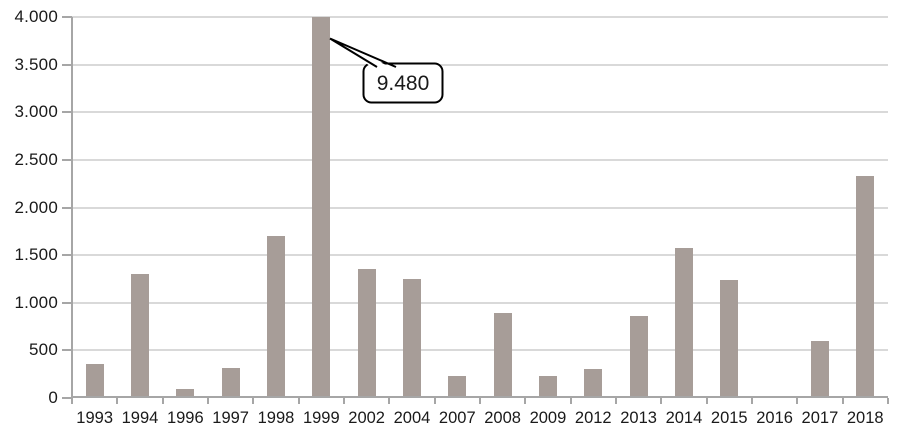 Image resolution: width=900 pixels, height=445 pixels. What do you see at coordinates (43, 350) in the screenshot?
I see `y-axis-tick-label: 500` at bounding box center [43, 350].